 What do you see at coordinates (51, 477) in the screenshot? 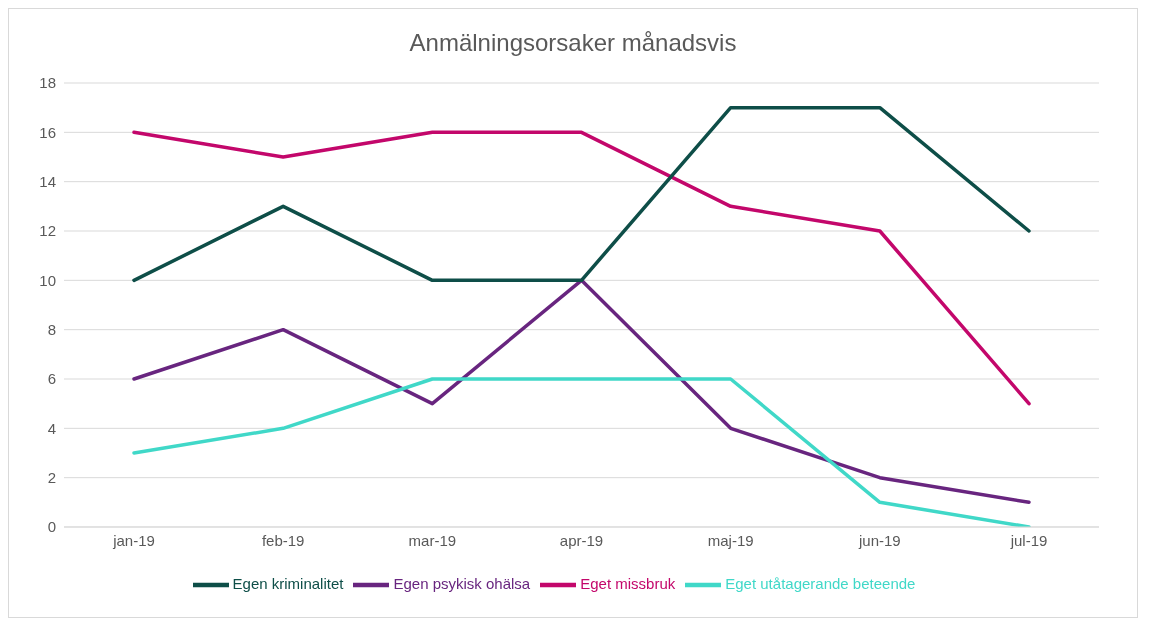
I see `y-tick-label: 2` at bounding box center [51, 477].